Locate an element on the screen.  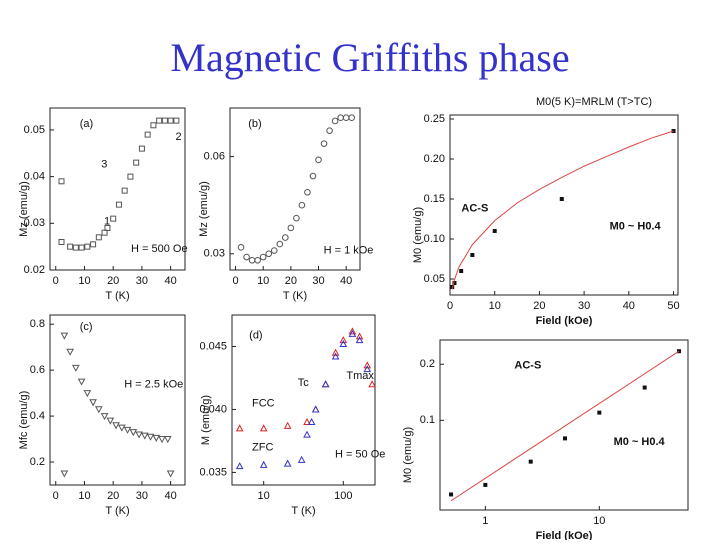
y-tick-label: 0.20 is located at coordinates (434, 159).